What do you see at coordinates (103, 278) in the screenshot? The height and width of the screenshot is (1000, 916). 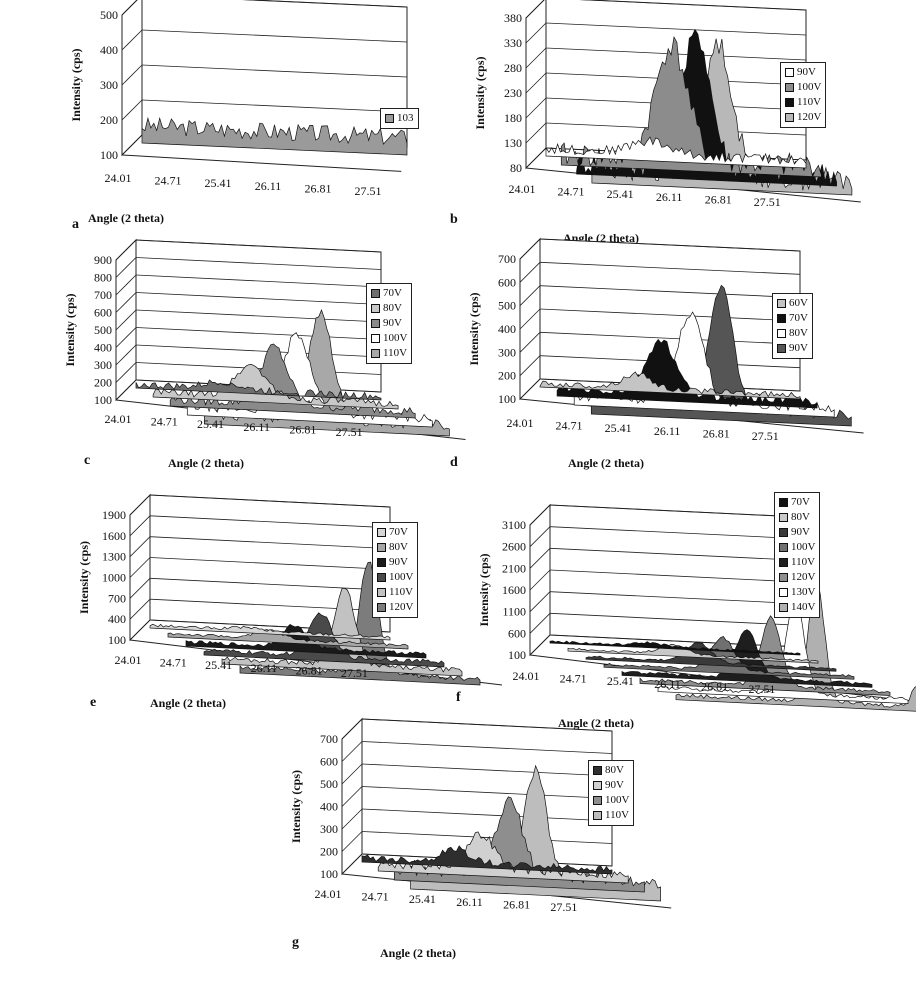 I see `y-tick-label: 800` at bounding box center [103, 278].